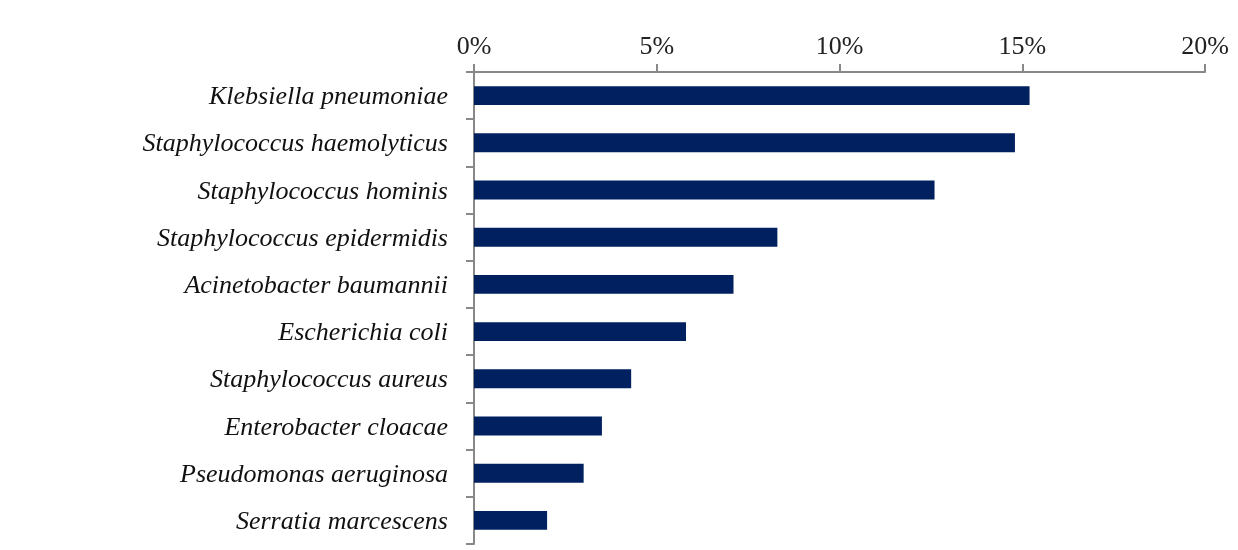 The image size is (1238, 550). I want to click on y-tick-label: Klebsiella pneumoniae, so click(327, 96).